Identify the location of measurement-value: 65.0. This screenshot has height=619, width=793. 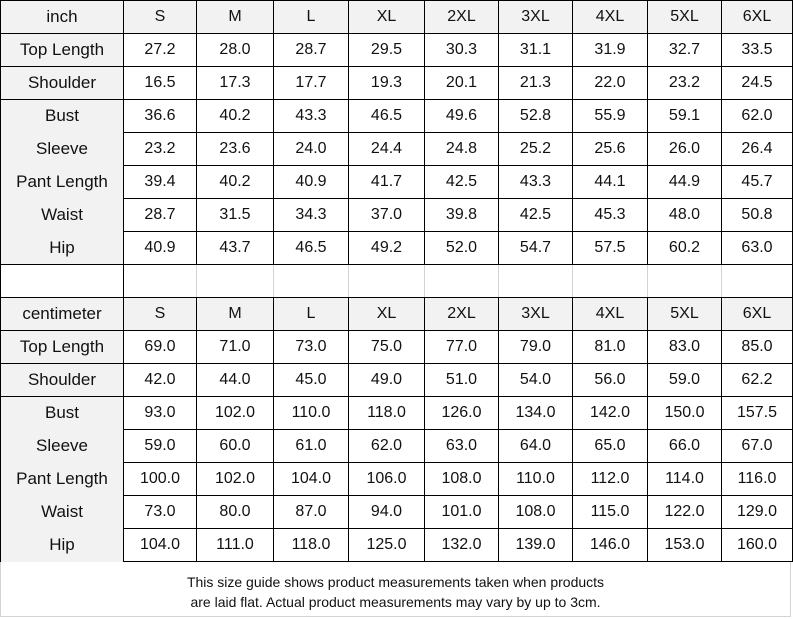
(610, 446).